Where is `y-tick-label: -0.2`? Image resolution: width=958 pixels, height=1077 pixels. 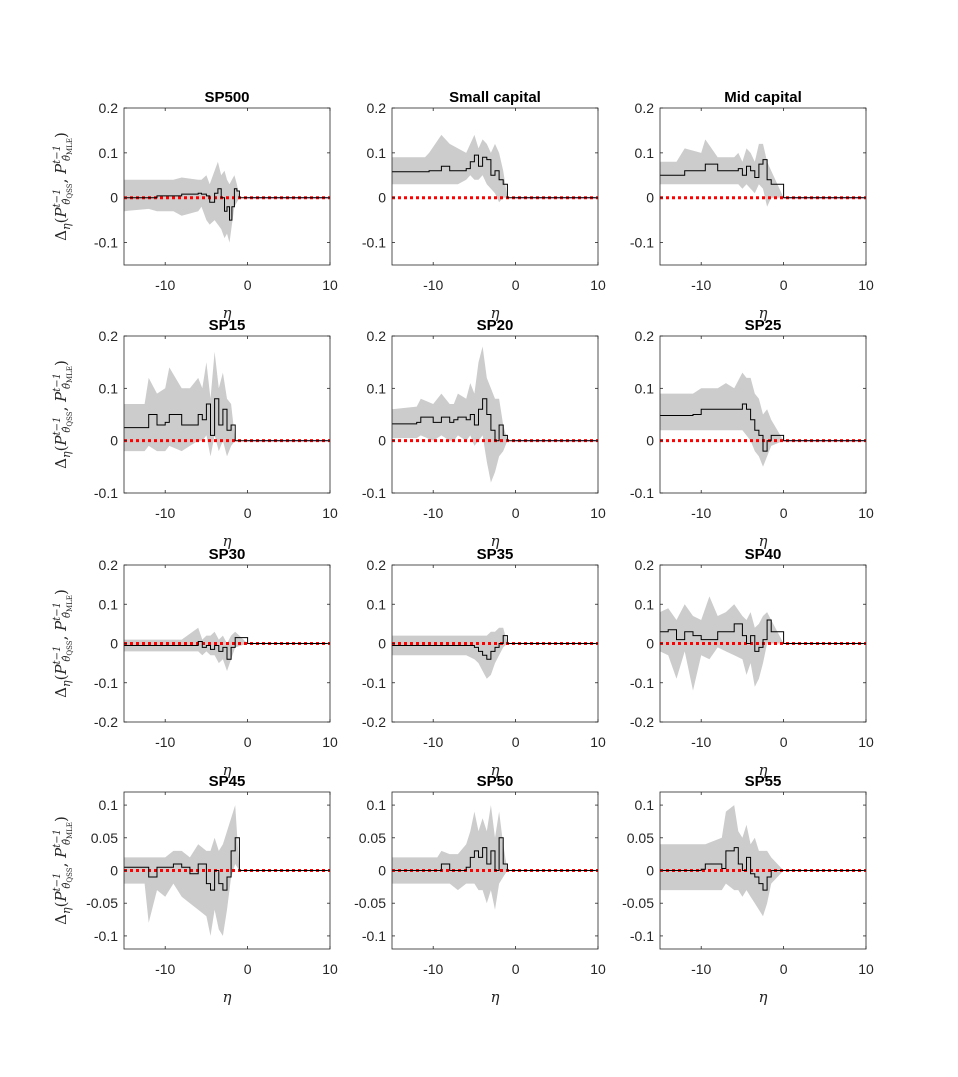 y-tick-label: -0.2 is located at coordinates (106, 722).